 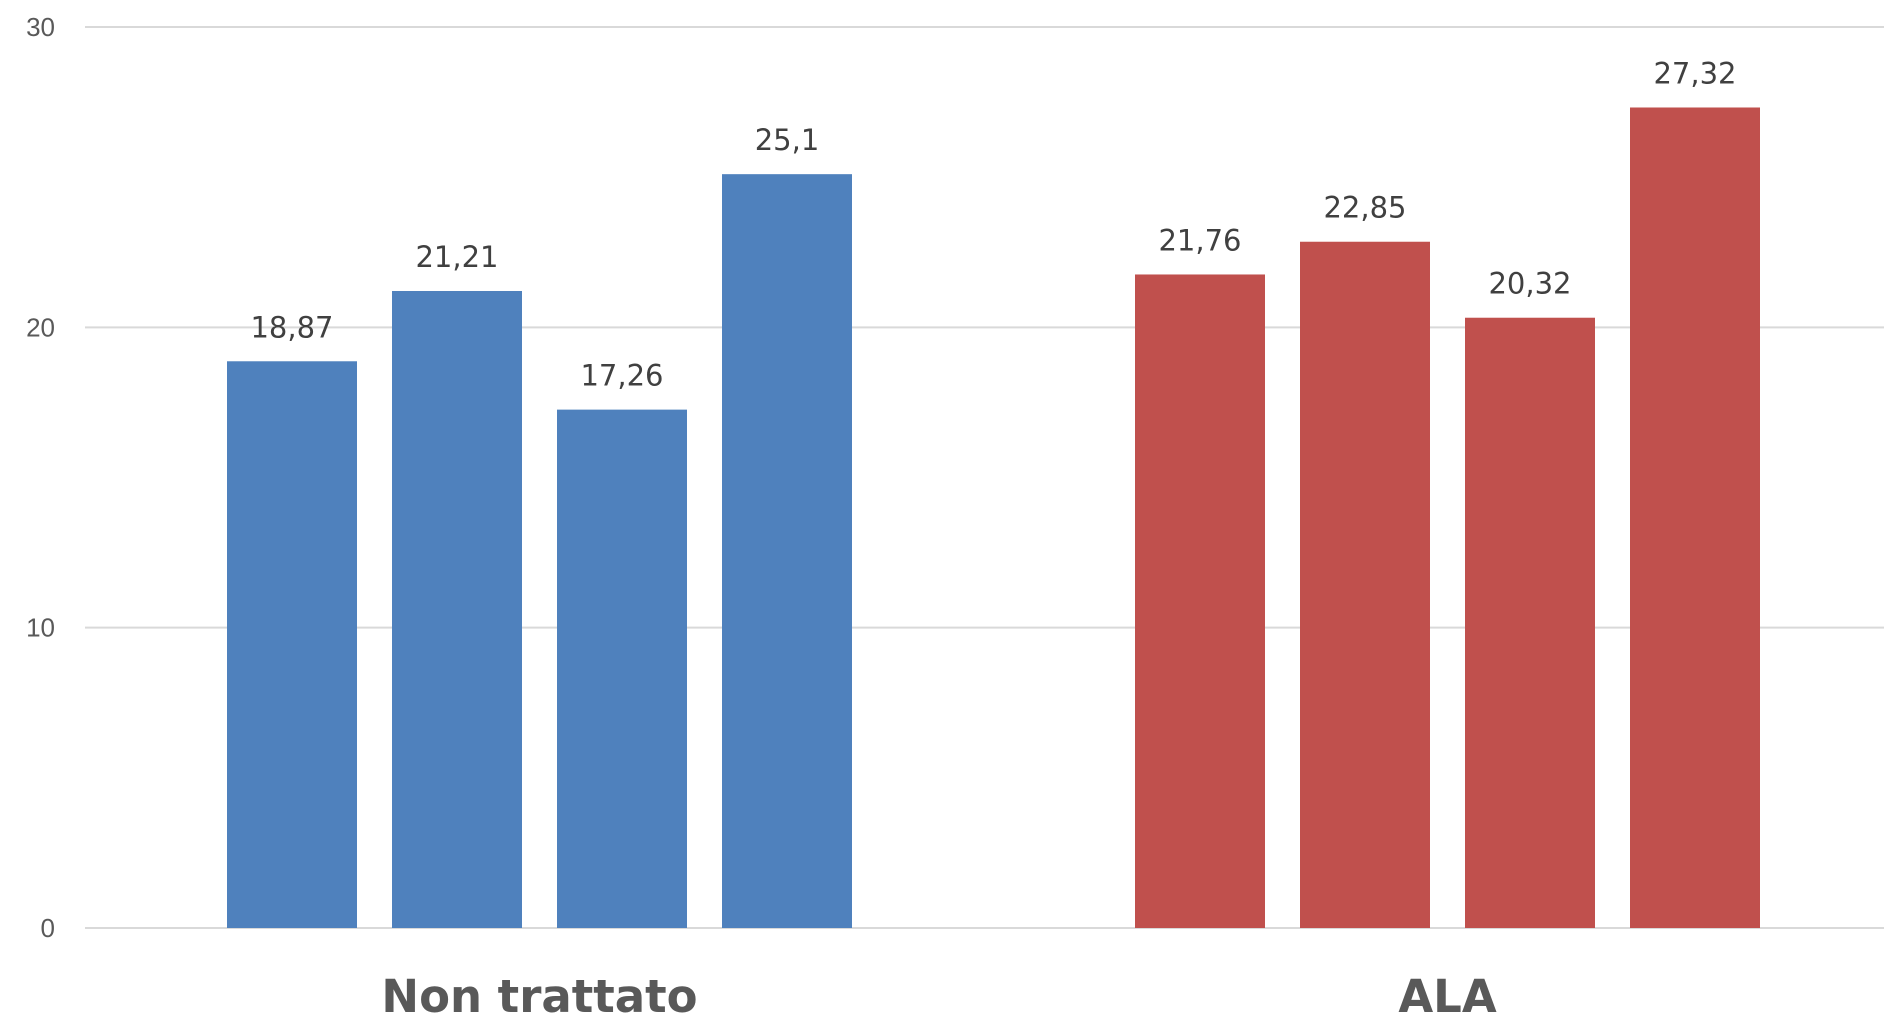 What do you see at coordinates (1364, 208) in the screenshot?
I see `data-label: 22,85` at bounding box center [1364, 208].